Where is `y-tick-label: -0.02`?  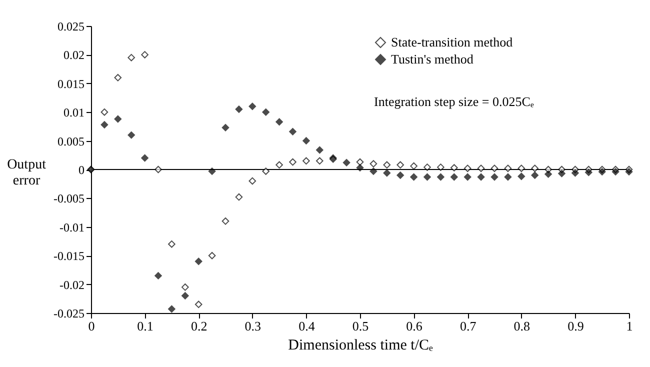 y-tick-label: -0.02 is located at coordinates (72, 285).